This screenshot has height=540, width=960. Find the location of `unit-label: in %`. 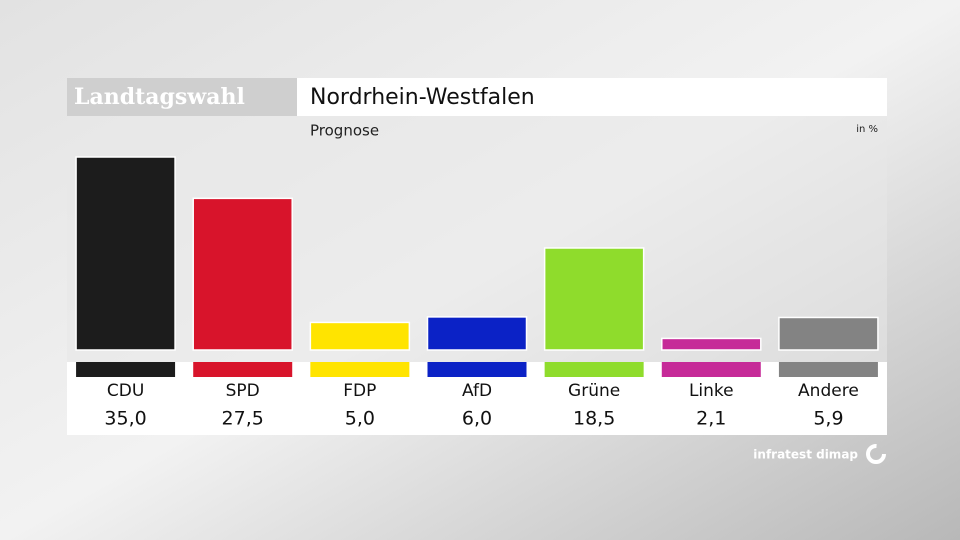

unit-label: in % is located at coordinates (867, 129).